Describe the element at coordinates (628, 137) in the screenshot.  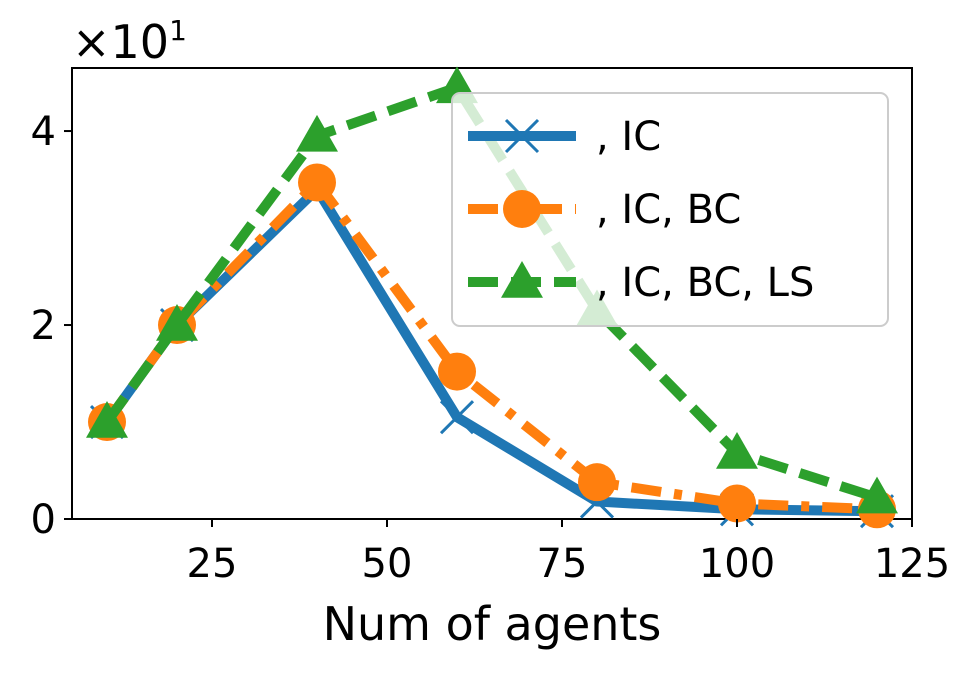
I see `legend-label: , IC` at that location.